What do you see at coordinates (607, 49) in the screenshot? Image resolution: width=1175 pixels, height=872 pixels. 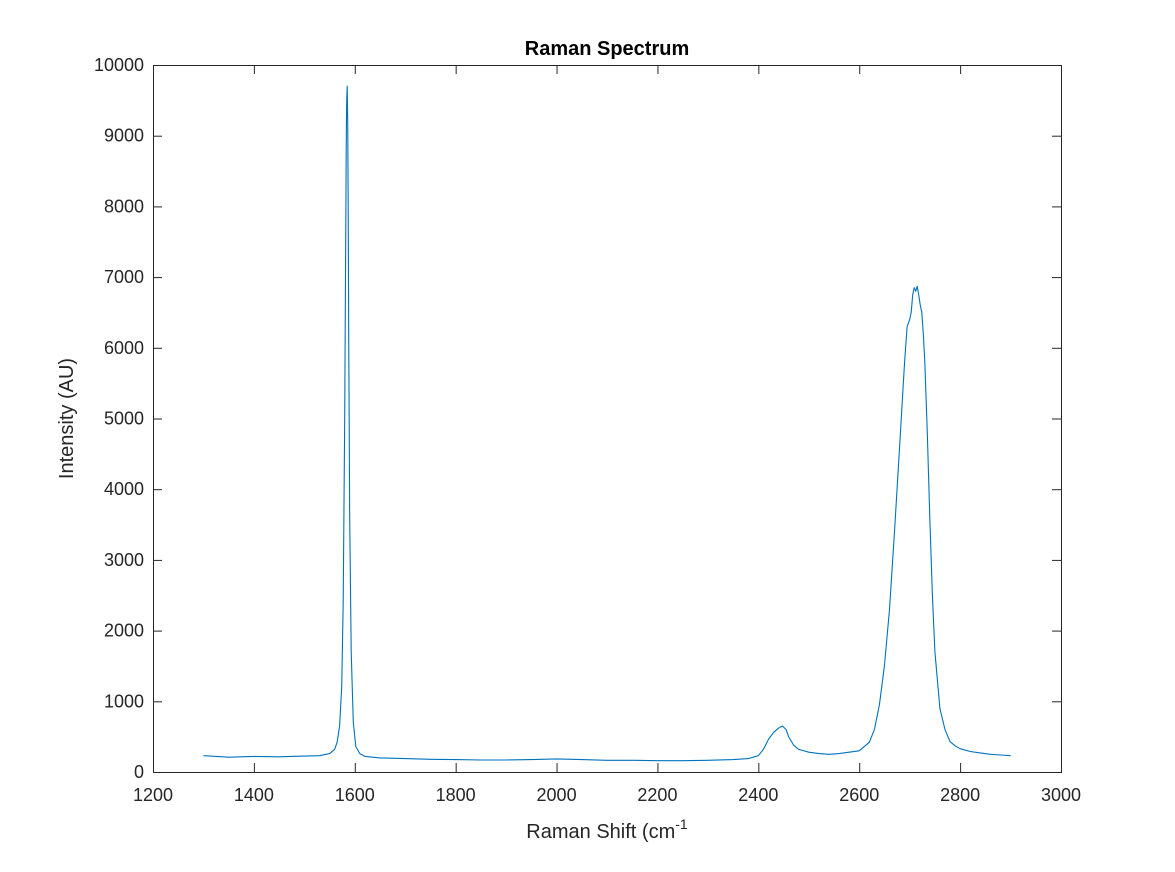 I see `chart-title: Raman Spectrum` at bounding box center [607, 49].